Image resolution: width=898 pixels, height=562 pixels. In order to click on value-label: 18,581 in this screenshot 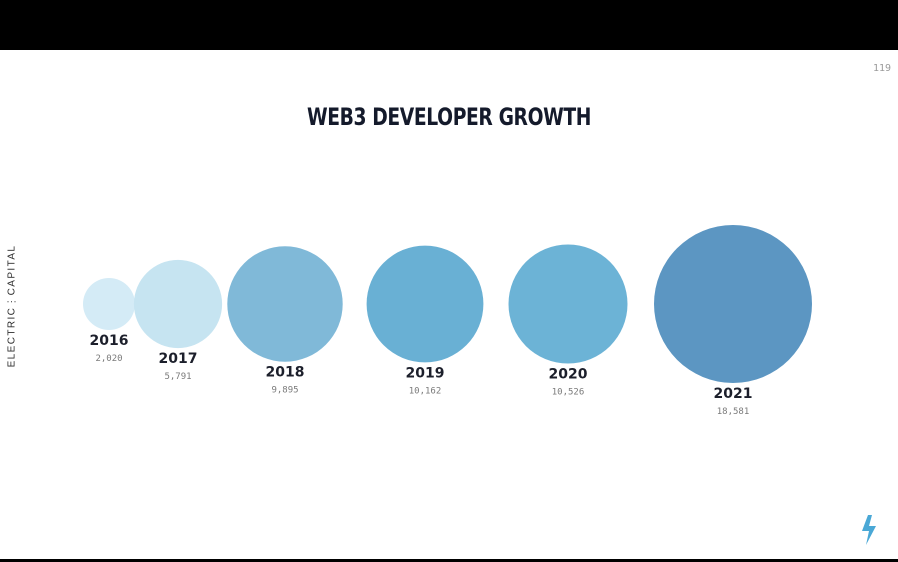, I will do `click(733, 412)`.